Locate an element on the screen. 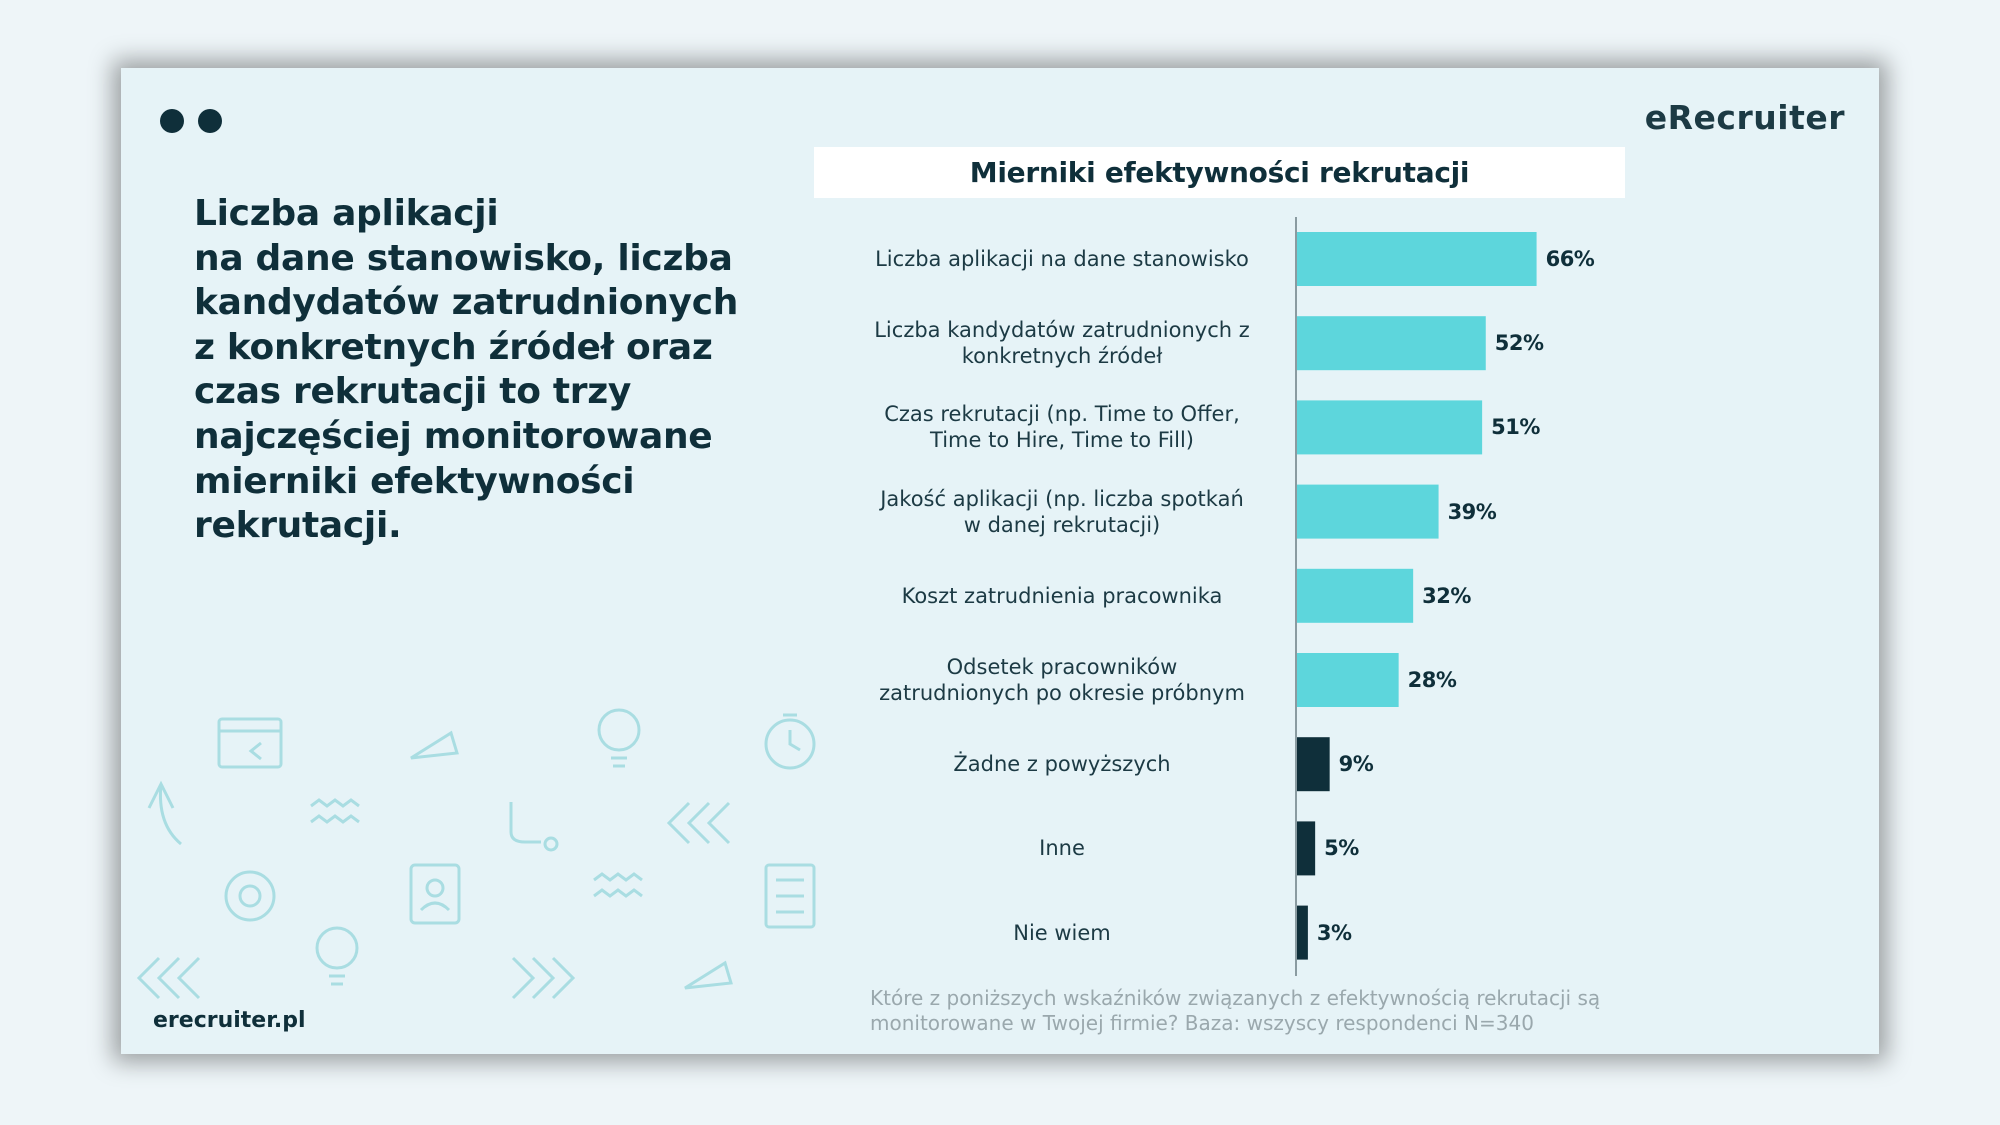 The height and width of the screenshot is (1125, 2000). value-label: 32% is located at coordinates (1446, 595).